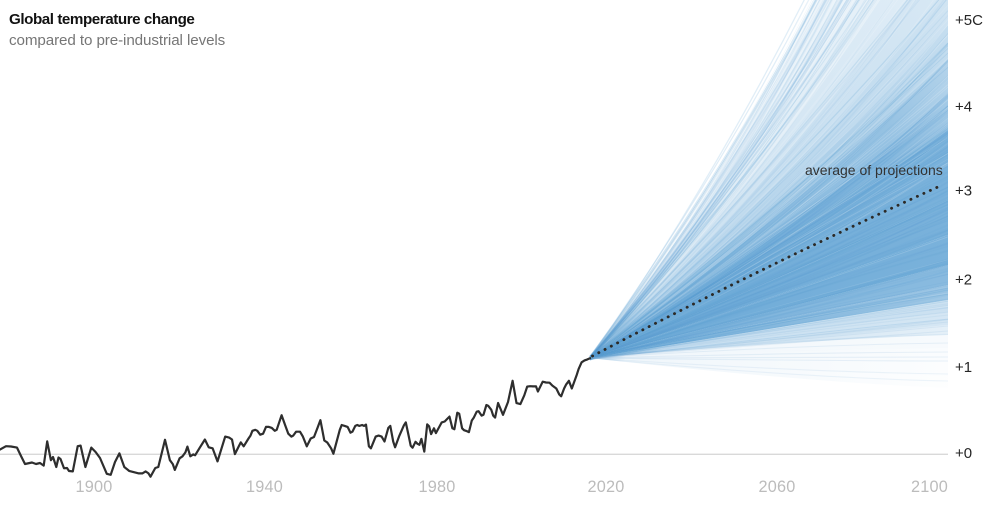 The height and width of the screenshot is (515, 1000). Describe the element at coordinates (117, 40) in the screenshot. I see `svg-text:compared to pre-industrial lev: compared to pre-industrial levels` at that location.